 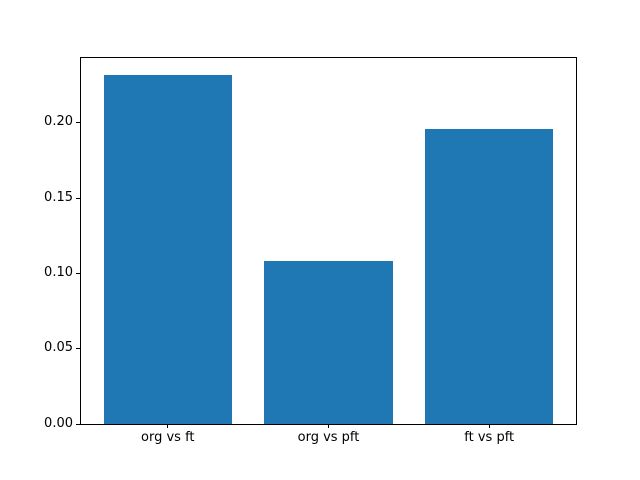 What do you see at coordinates (58, 122) in the screenshot?
I see `y-tick-label: 0.20` at bounding box center [58, 122].